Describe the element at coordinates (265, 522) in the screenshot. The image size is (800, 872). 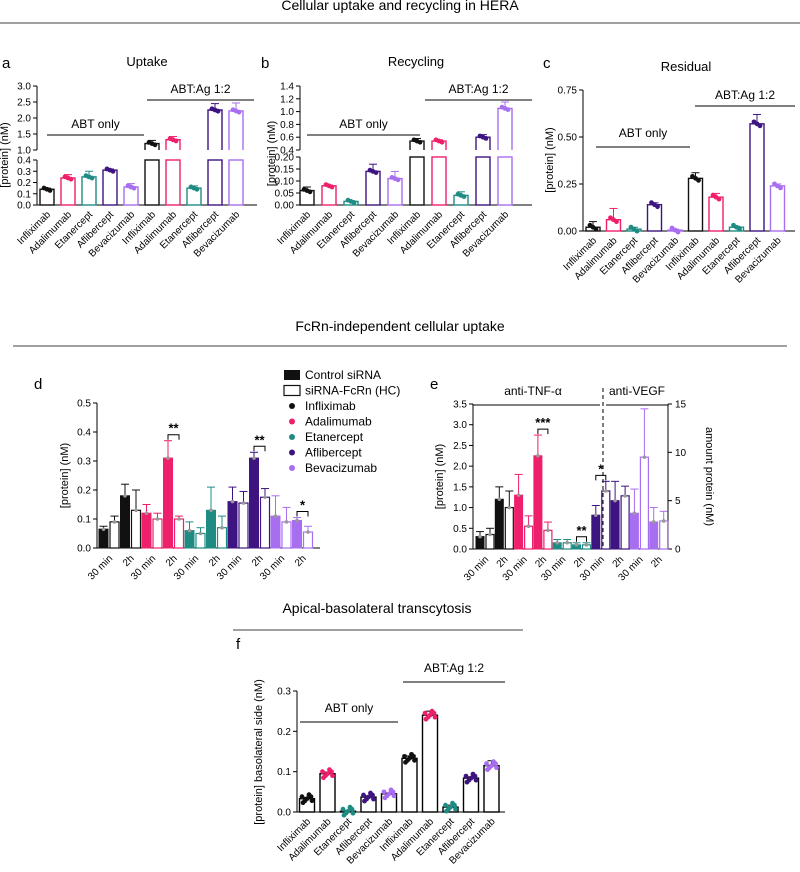
I see `panel-d-bar-fcrn-aflibercept-2h` at that location.